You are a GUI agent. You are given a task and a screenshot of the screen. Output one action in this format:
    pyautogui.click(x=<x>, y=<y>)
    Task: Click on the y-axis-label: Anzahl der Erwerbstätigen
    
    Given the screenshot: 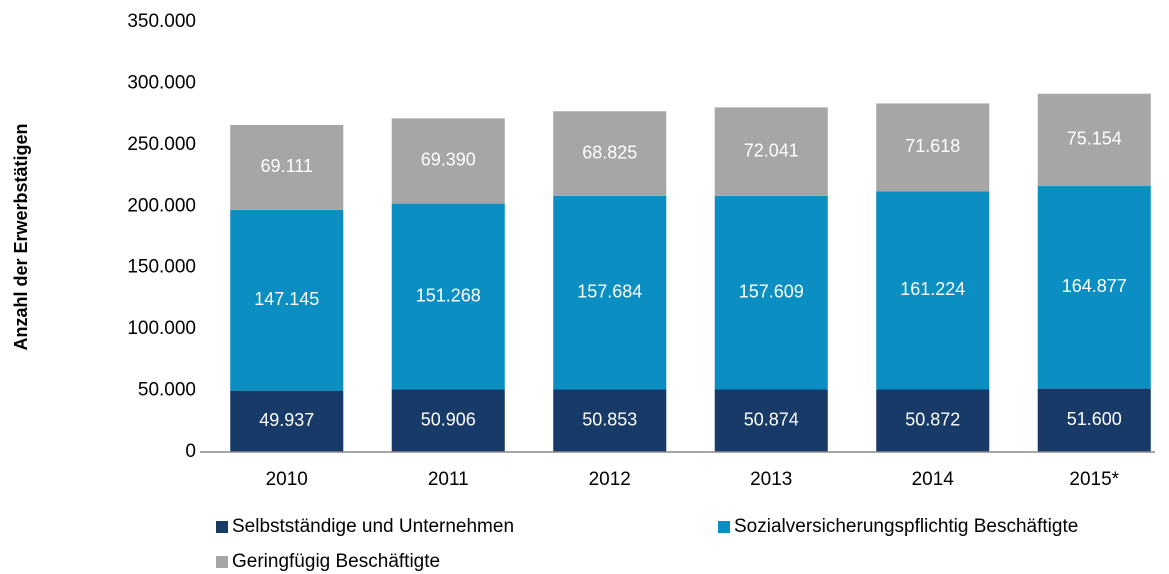 What is the action you would take?
    pyautogui.click(x=21, y=236)
    